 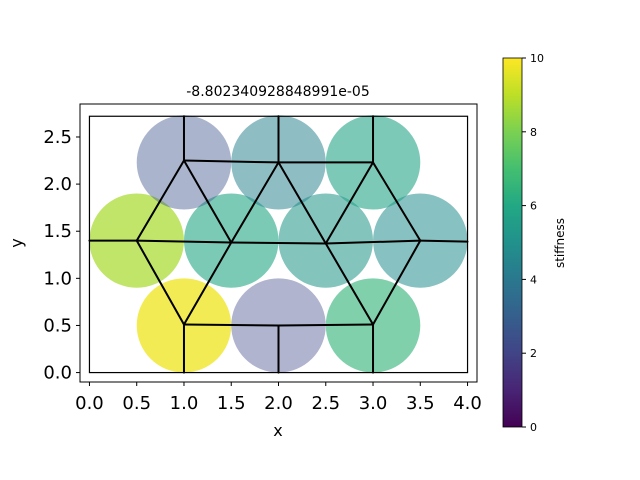 What do you see at coordinates (537, 58) in the screenshot?
I see `colorbar-tick-label-5: 10` at bounding box center [537, 58].